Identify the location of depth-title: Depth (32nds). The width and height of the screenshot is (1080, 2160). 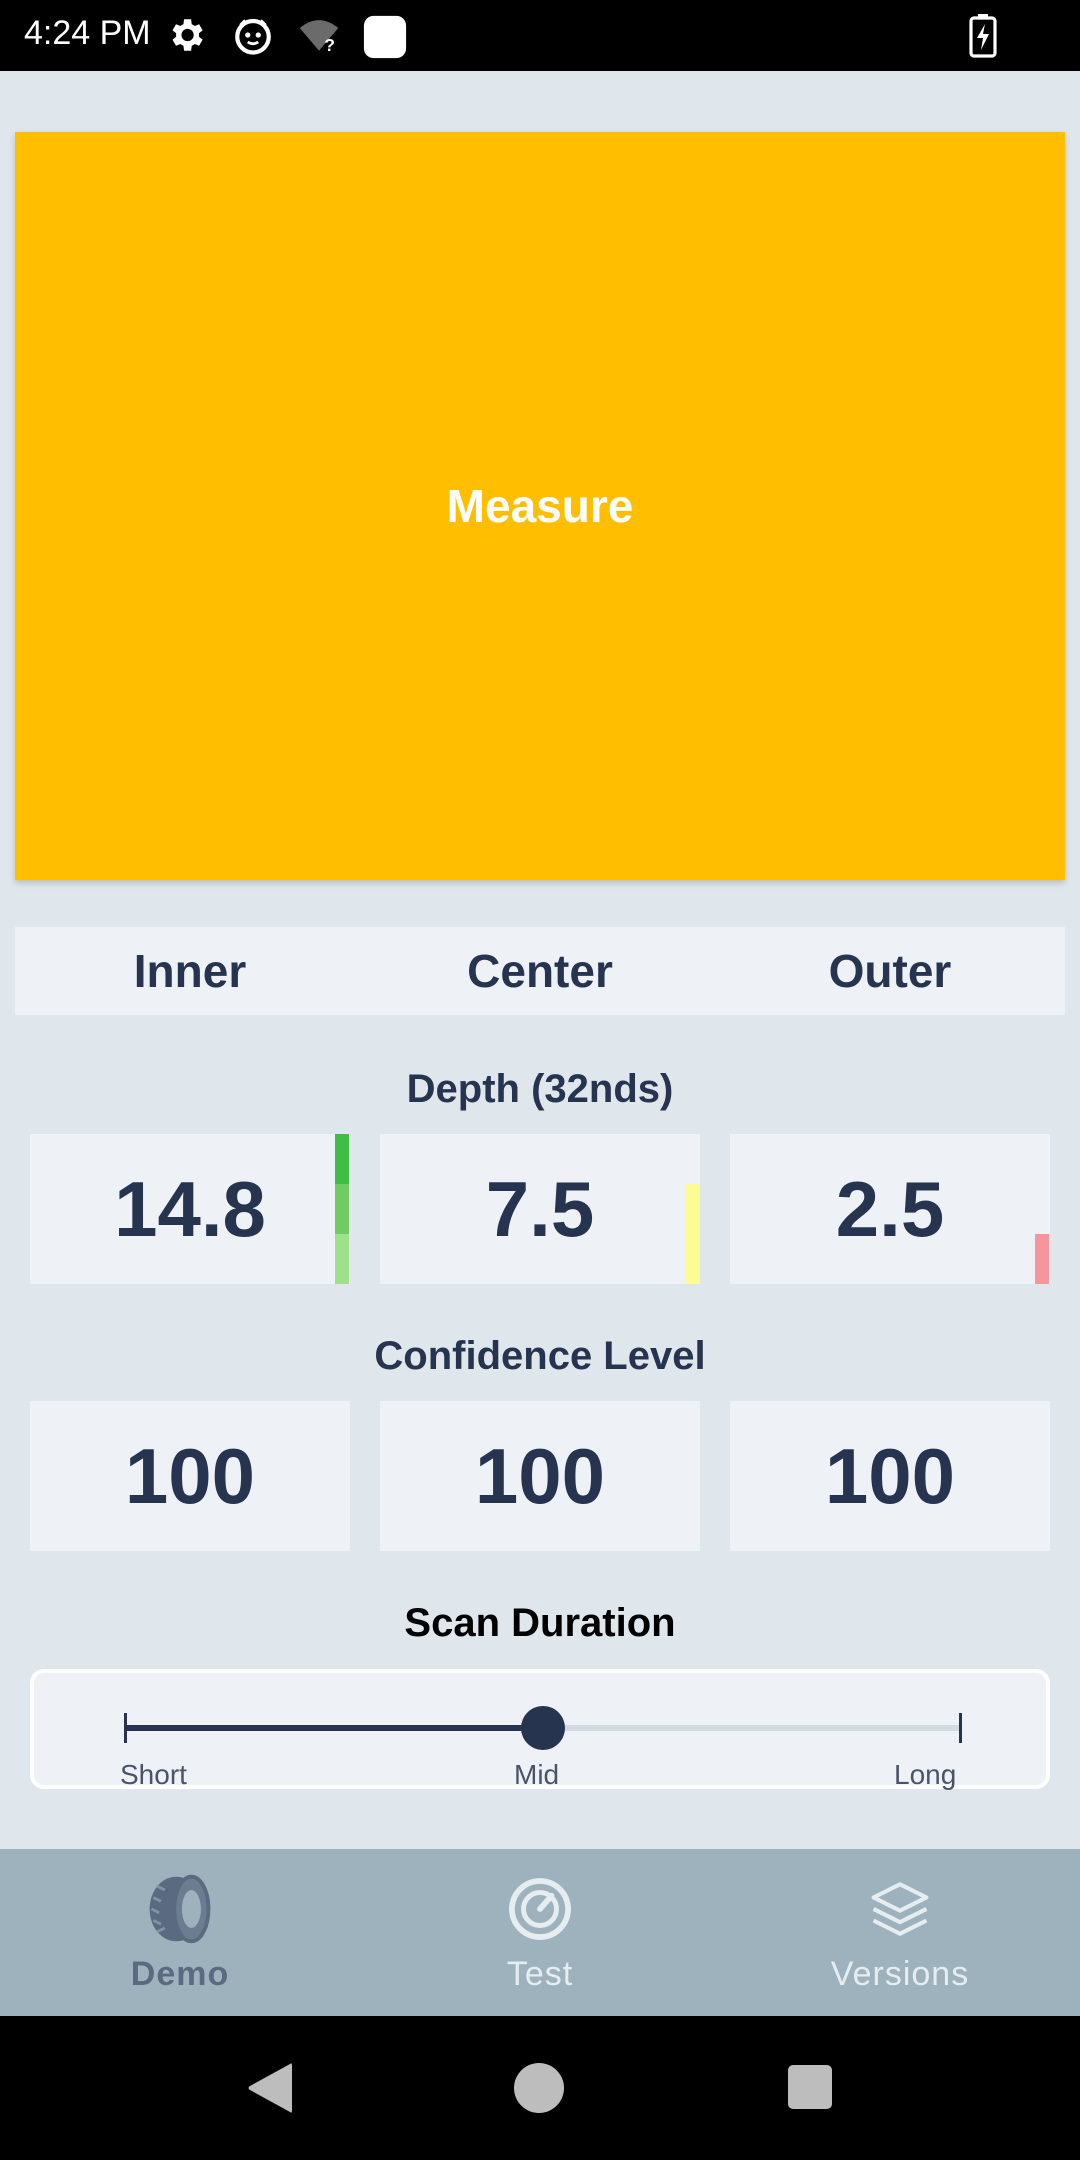
(540, 1089).